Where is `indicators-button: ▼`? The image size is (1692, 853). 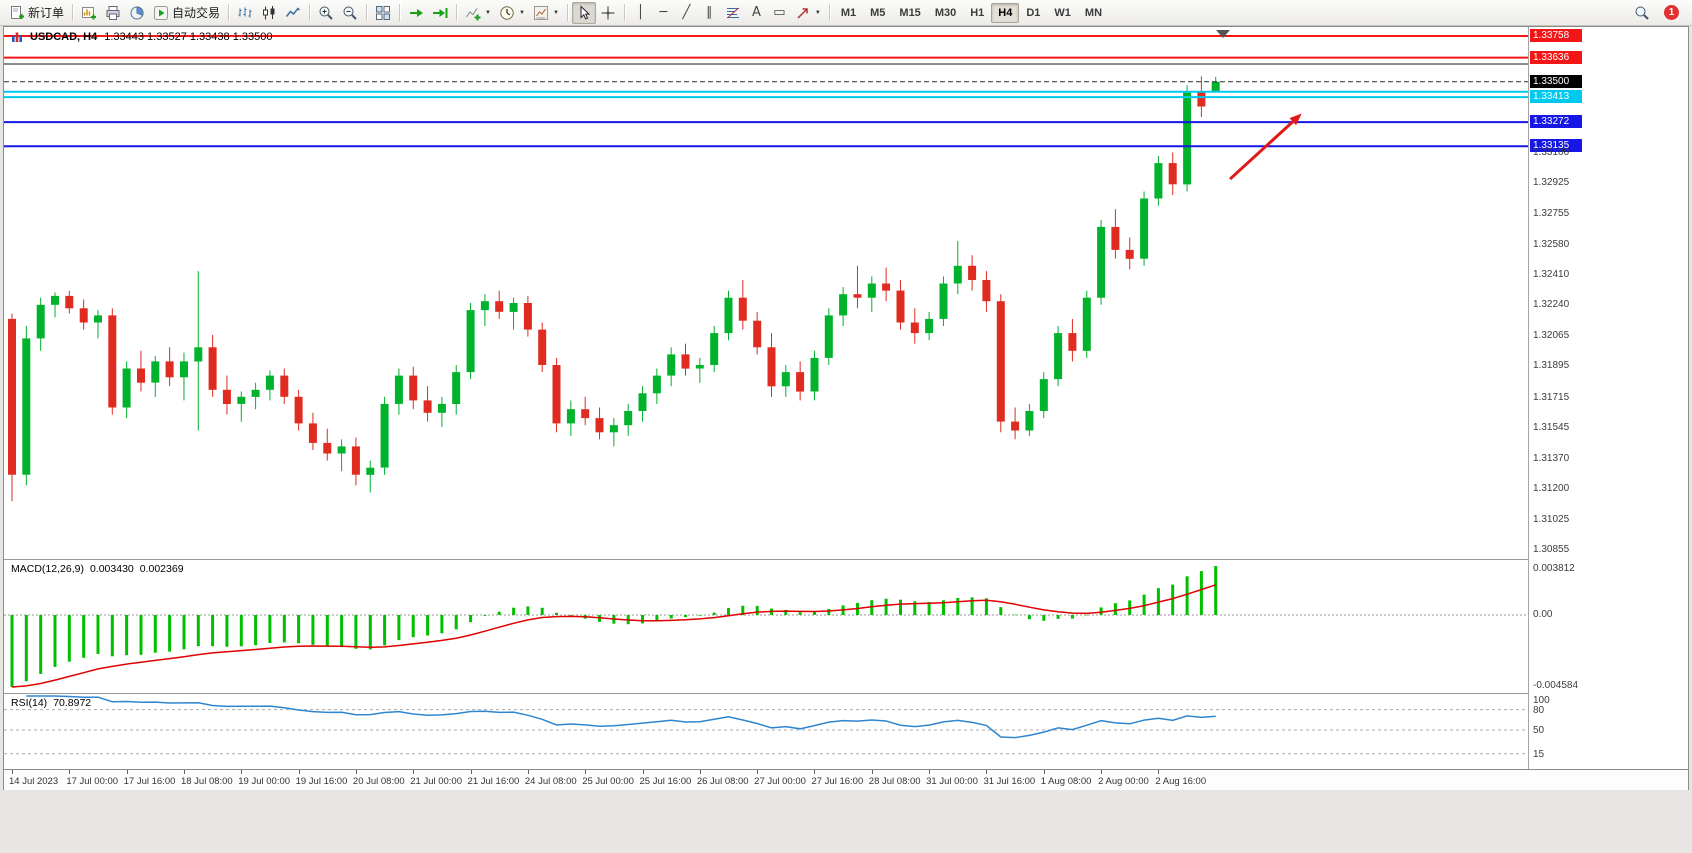 indicators-button: ▼ is located at coordinates (478, 13).